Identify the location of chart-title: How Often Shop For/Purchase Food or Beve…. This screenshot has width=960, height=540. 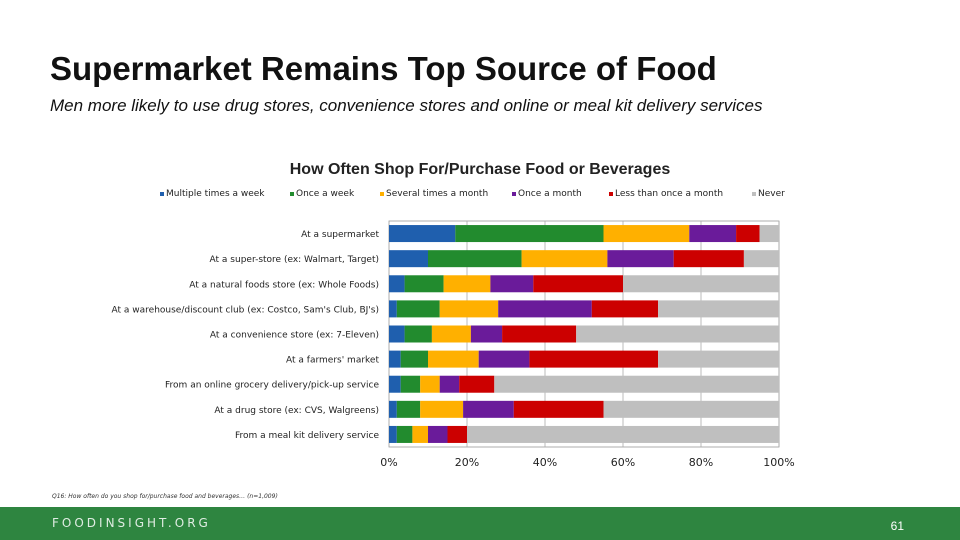
(480, 169).